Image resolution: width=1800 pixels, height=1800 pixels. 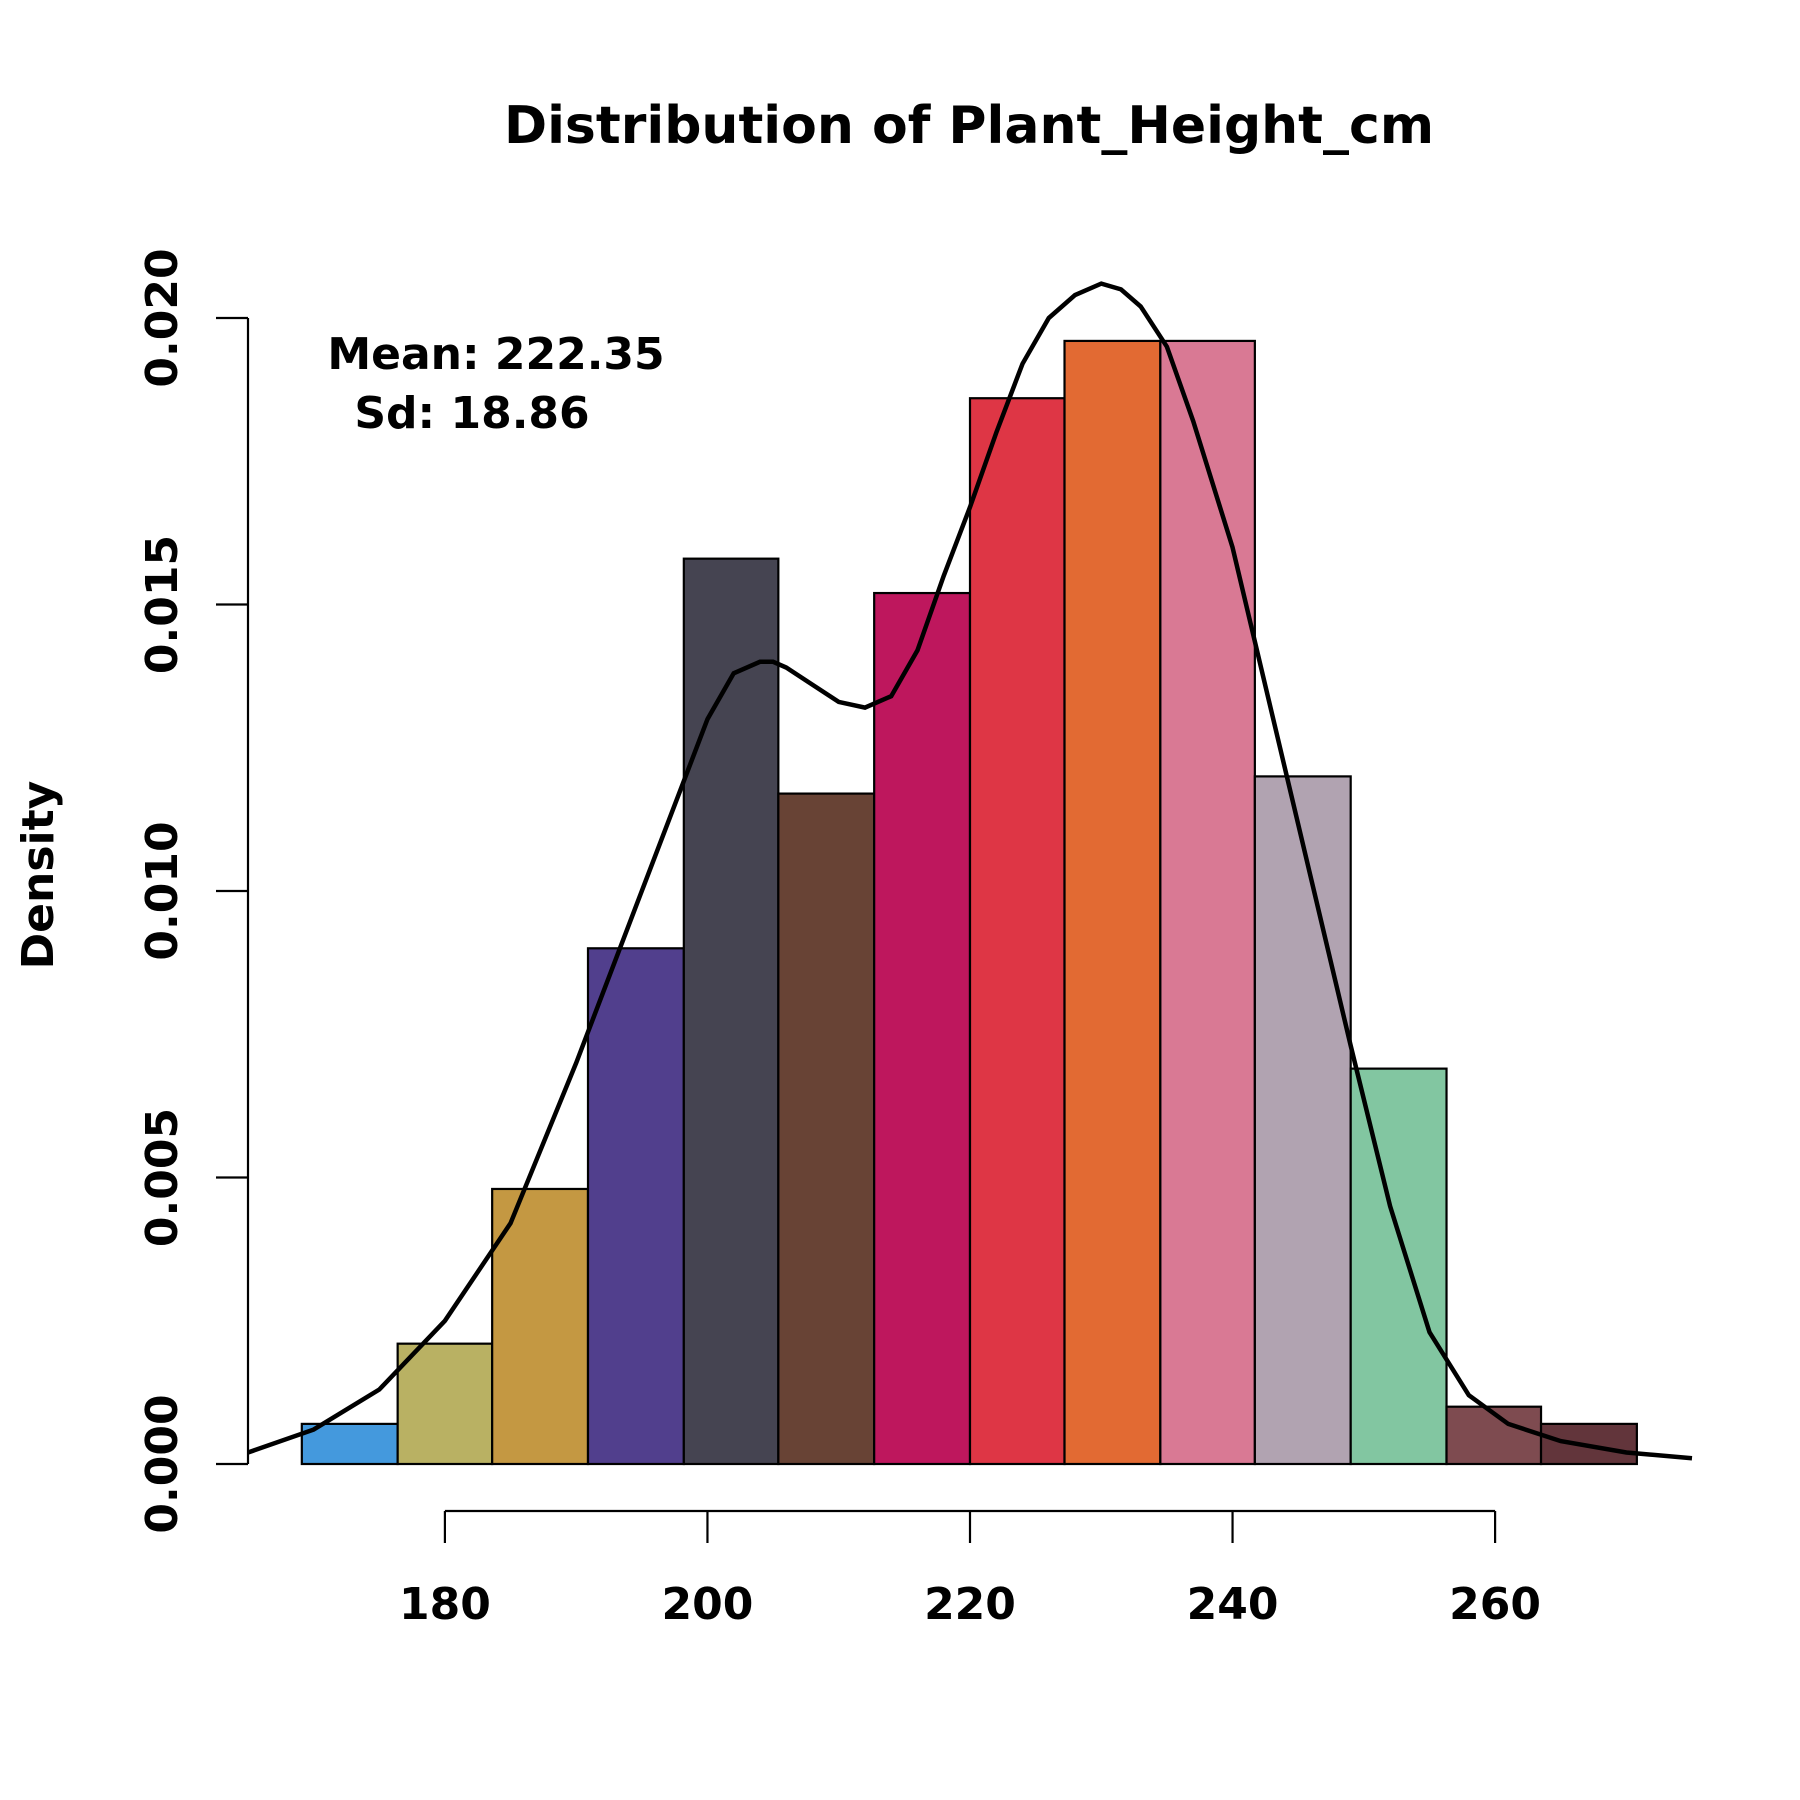 I want to click on x-tick-label: 220, so click(x=970, y=1604).